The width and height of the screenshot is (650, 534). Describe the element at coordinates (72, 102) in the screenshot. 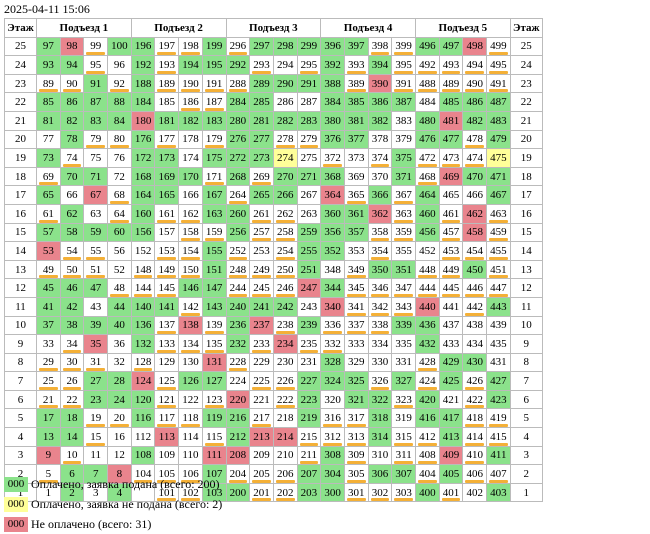

I see `apartment-number: 86` at that location.